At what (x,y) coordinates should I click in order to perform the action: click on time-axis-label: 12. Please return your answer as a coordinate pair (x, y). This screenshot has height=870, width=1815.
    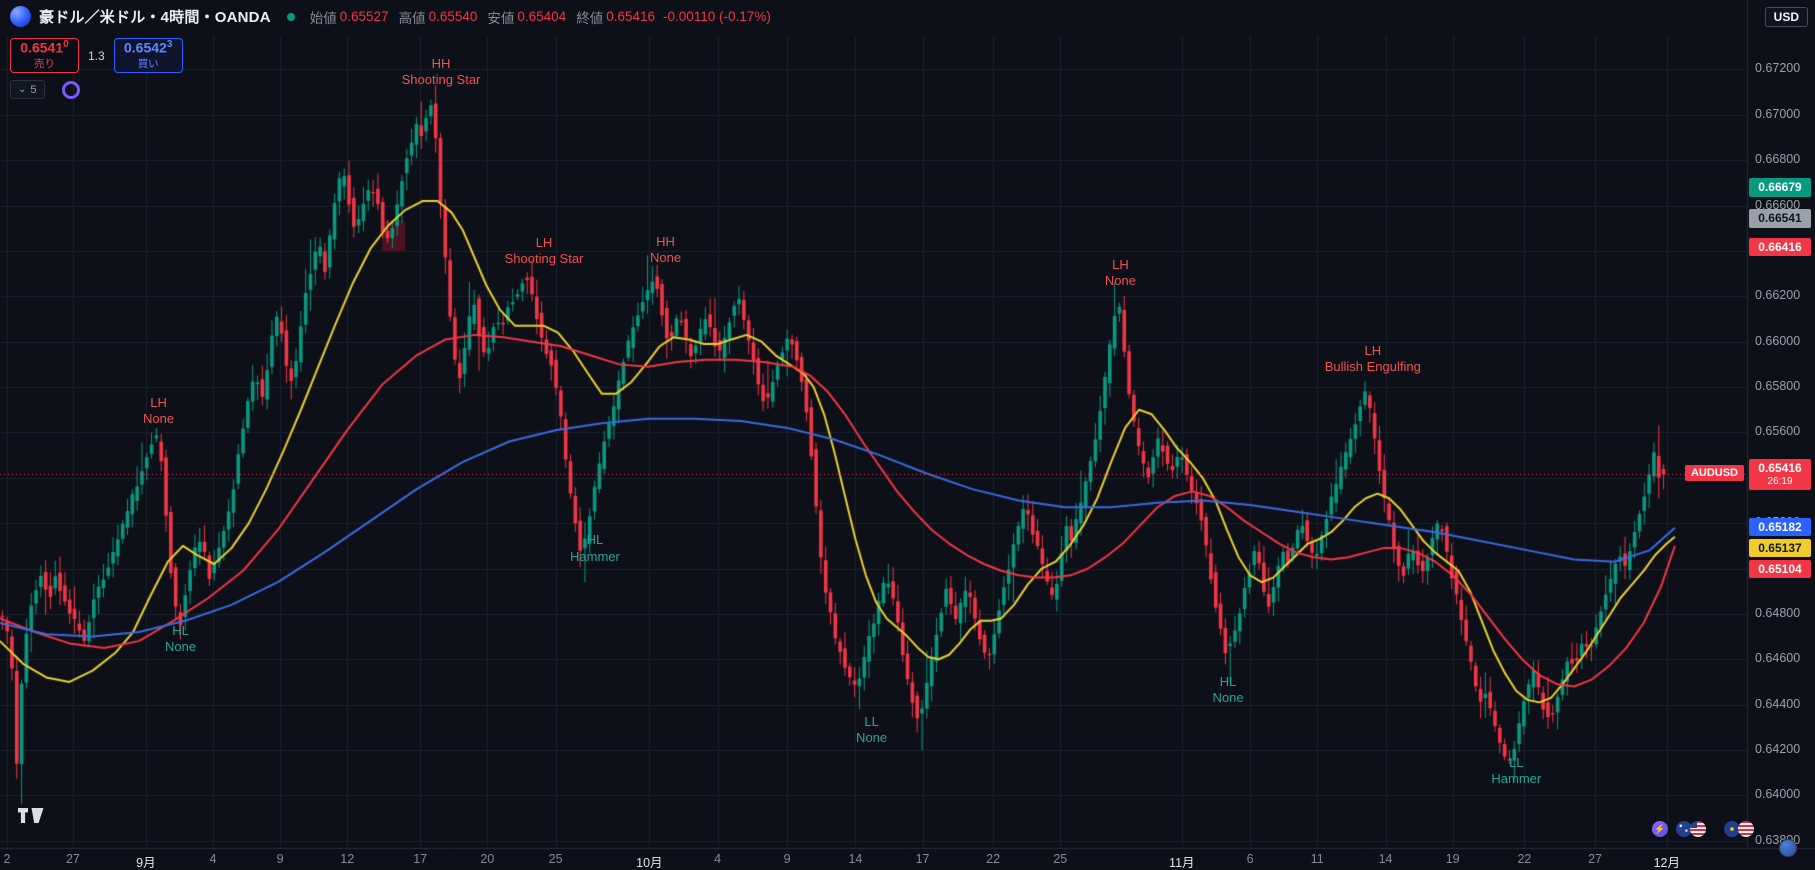
    Looking at the image, I should click on (347, 859).